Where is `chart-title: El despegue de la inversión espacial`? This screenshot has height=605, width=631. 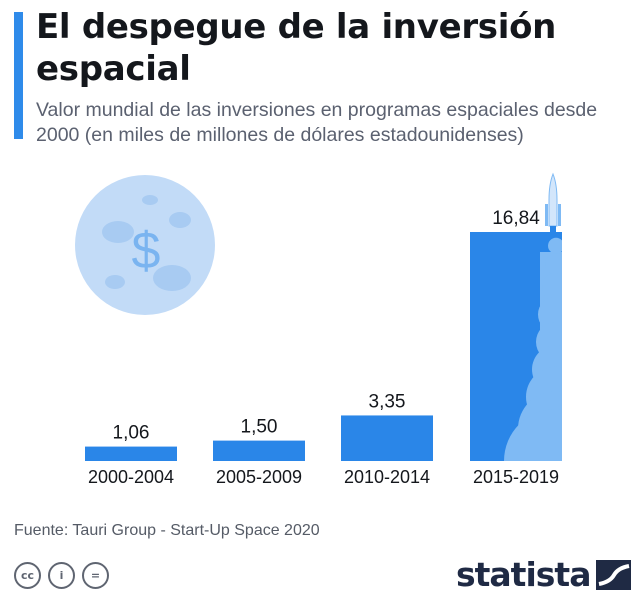
chart-title: El despegue de la inversión espacial is located at coordinates (296, 48).